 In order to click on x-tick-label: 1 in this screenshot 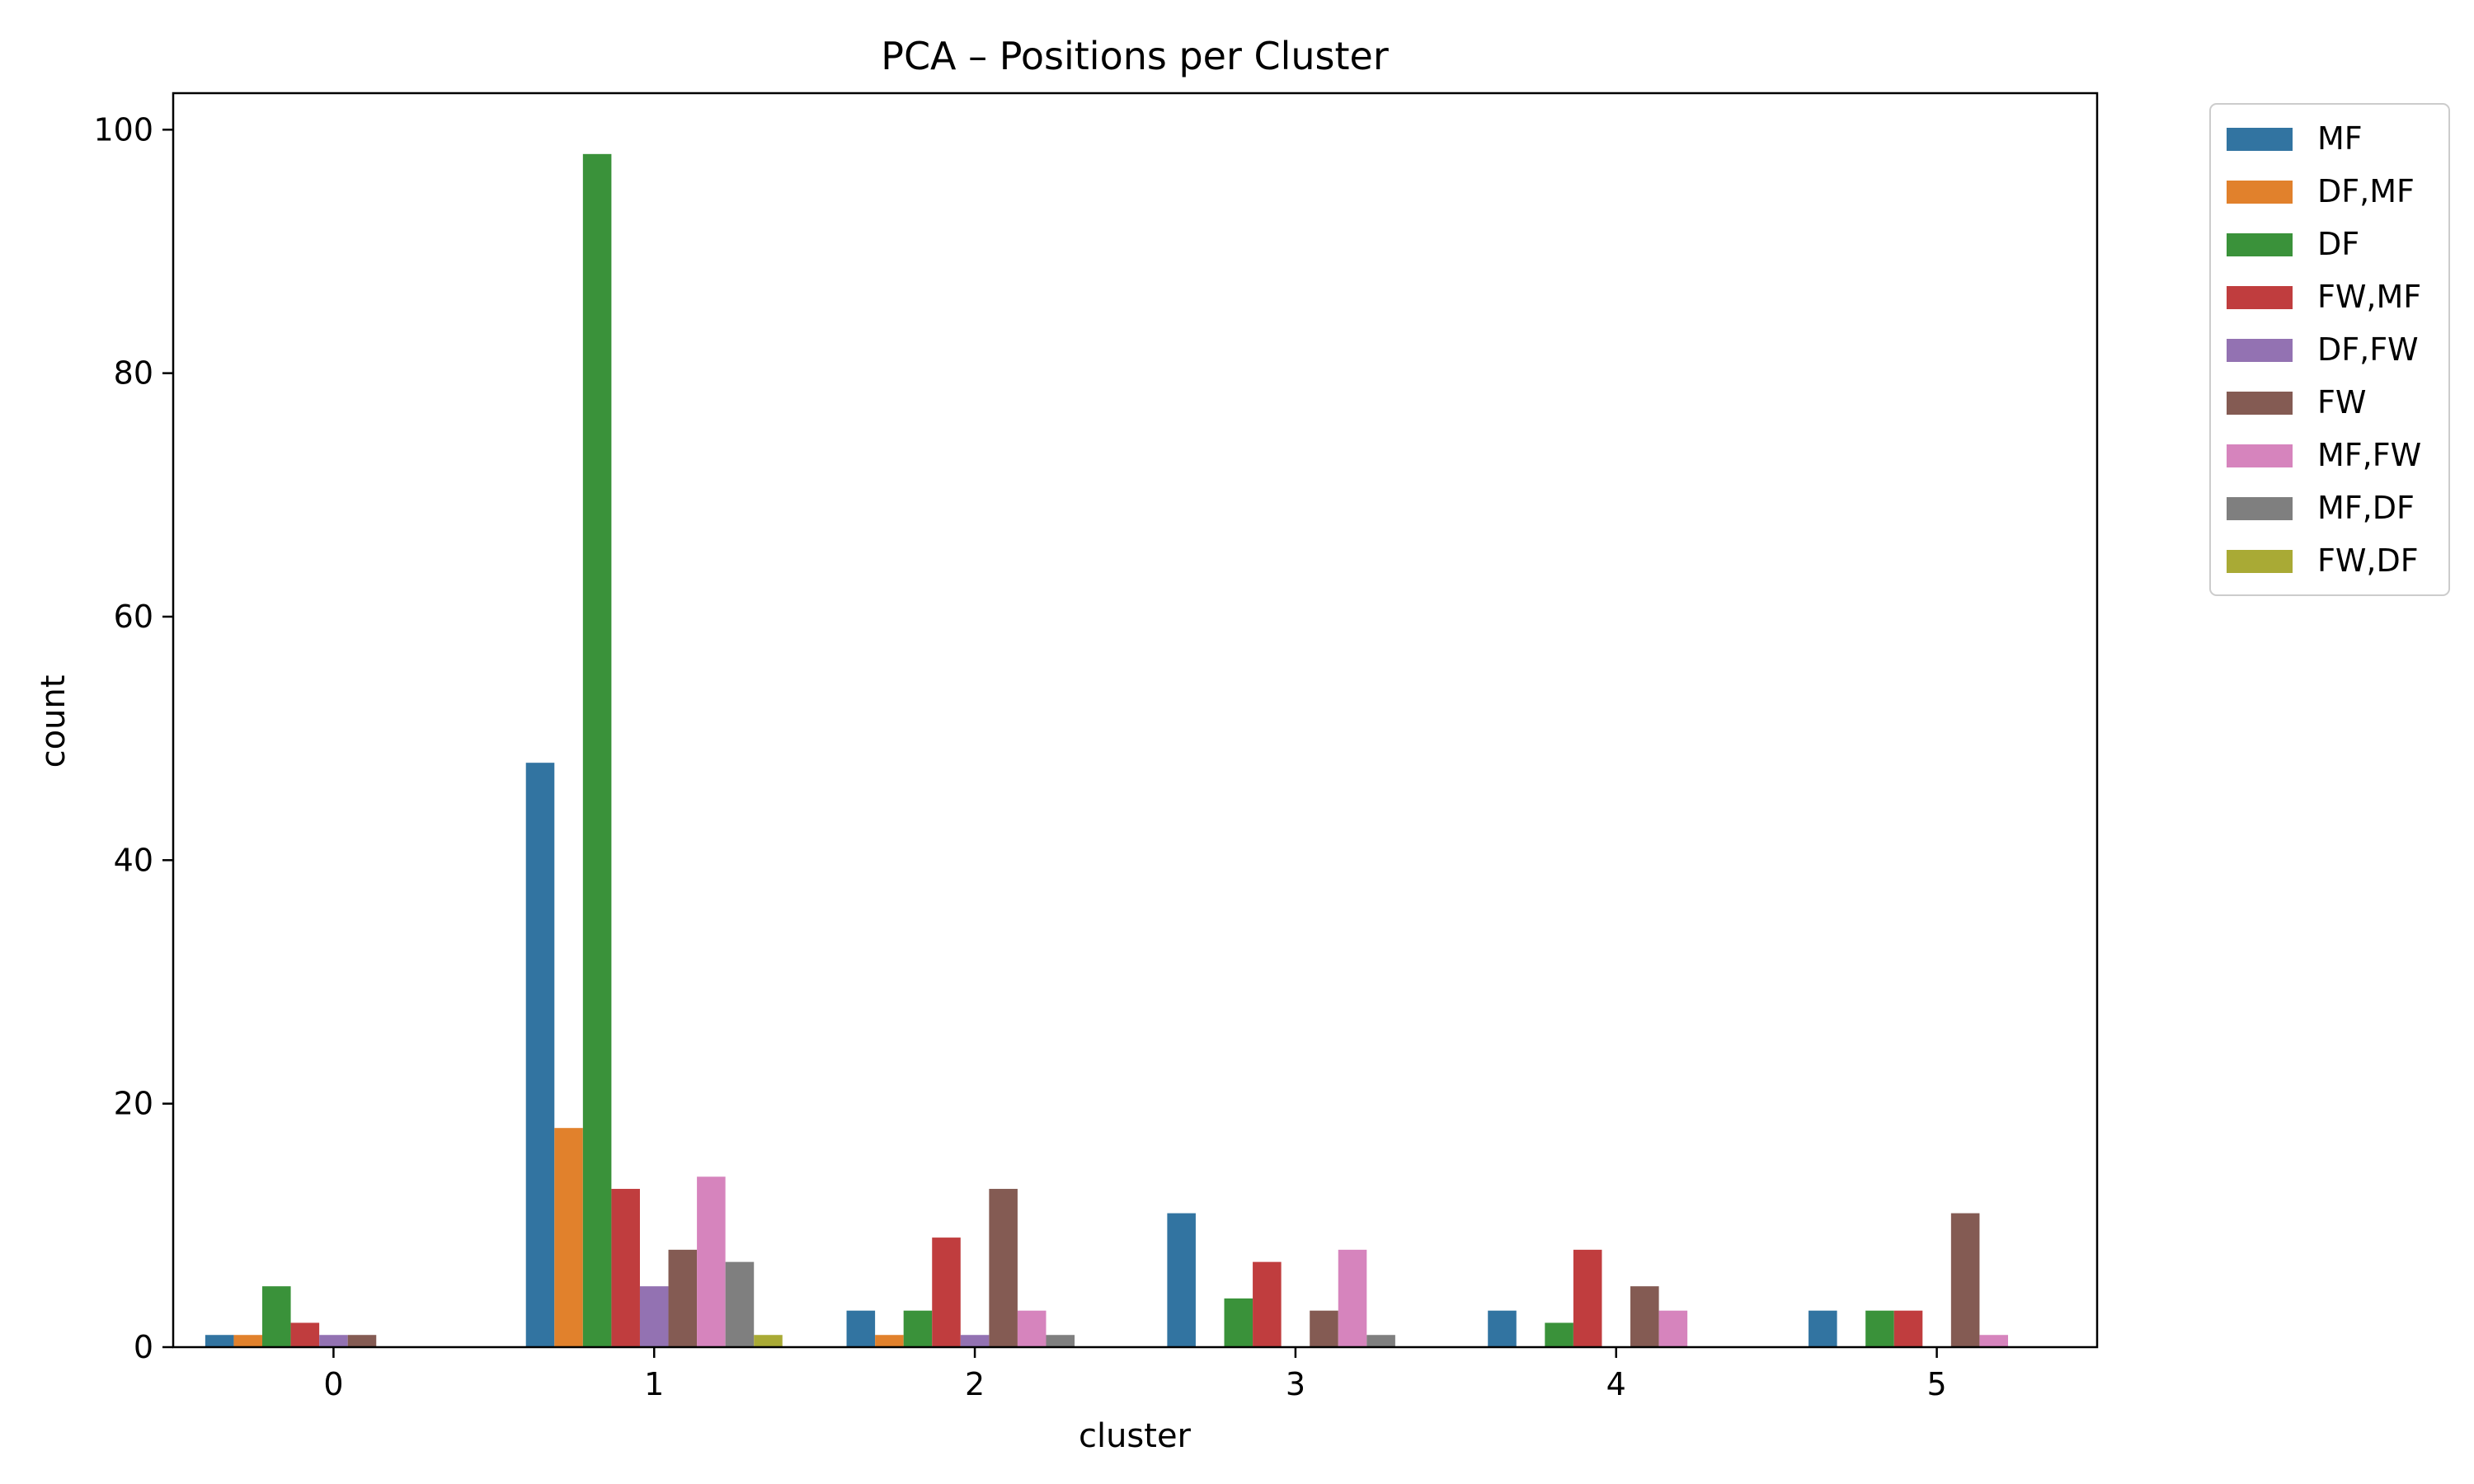, I will do `click(654, 1384)`.